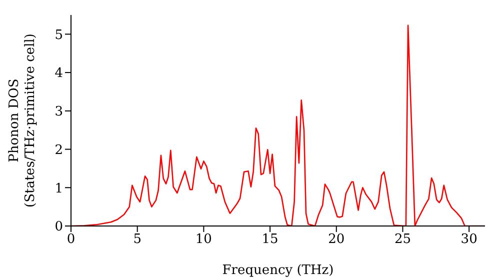 This screenshot has width=500, height=280. What do you see at coordinates (58, 227) in the screenshot?
I see `y-tick-label: 0` at bounding box center [58, 227].